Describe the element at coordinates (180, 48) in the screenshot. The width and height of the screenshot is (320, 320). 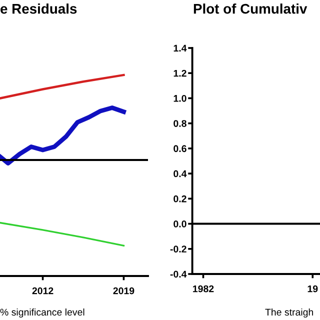
I see `y-tick-label: 1.4` at that location.